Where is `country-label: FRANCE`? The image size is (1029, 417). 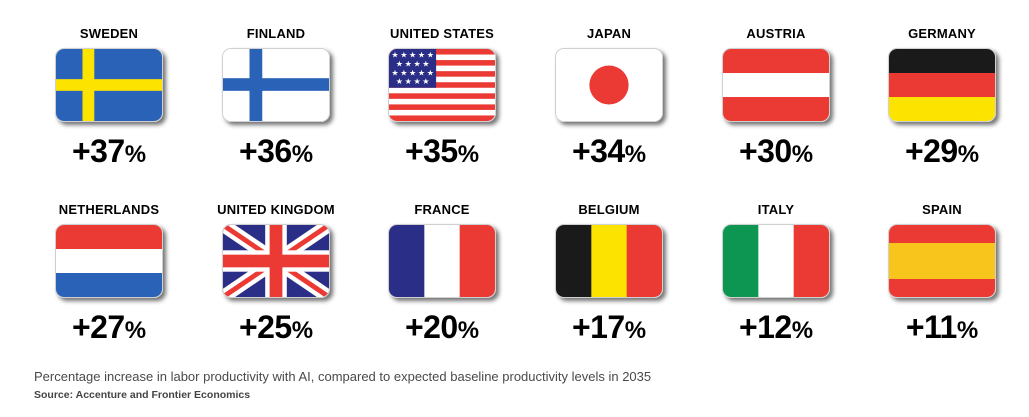 country-label: FRANCE is located at coordinates (442, 209).